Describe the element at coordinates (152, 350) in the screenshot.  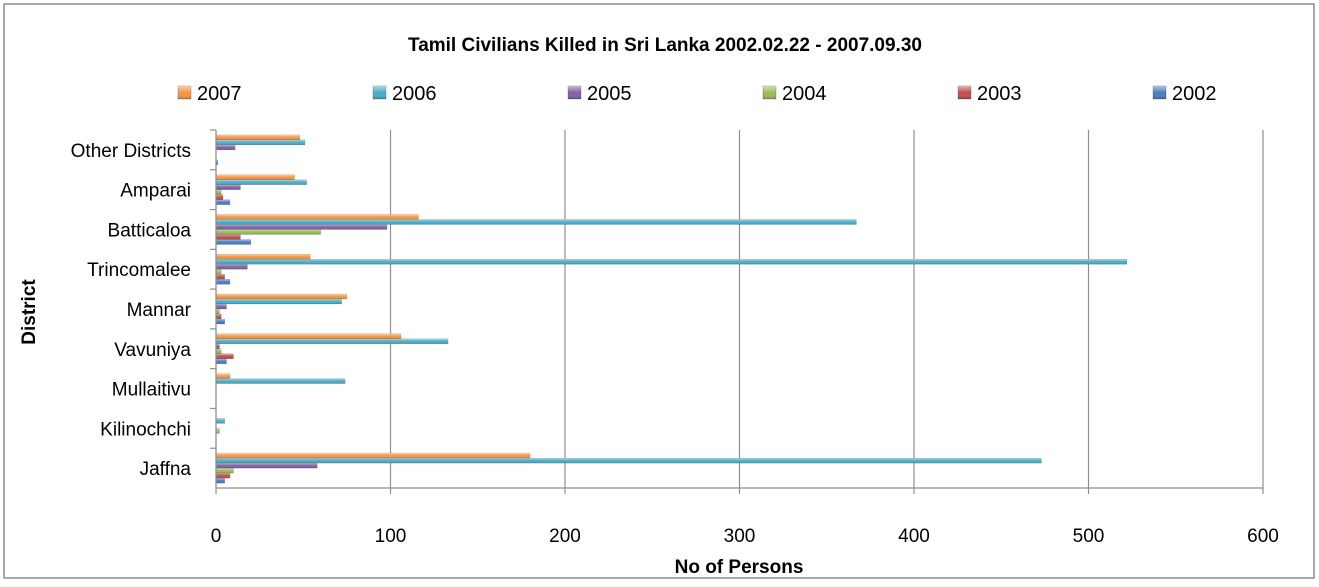
I see `y-tick-label-vavuniya: Vavuniya` at that location.